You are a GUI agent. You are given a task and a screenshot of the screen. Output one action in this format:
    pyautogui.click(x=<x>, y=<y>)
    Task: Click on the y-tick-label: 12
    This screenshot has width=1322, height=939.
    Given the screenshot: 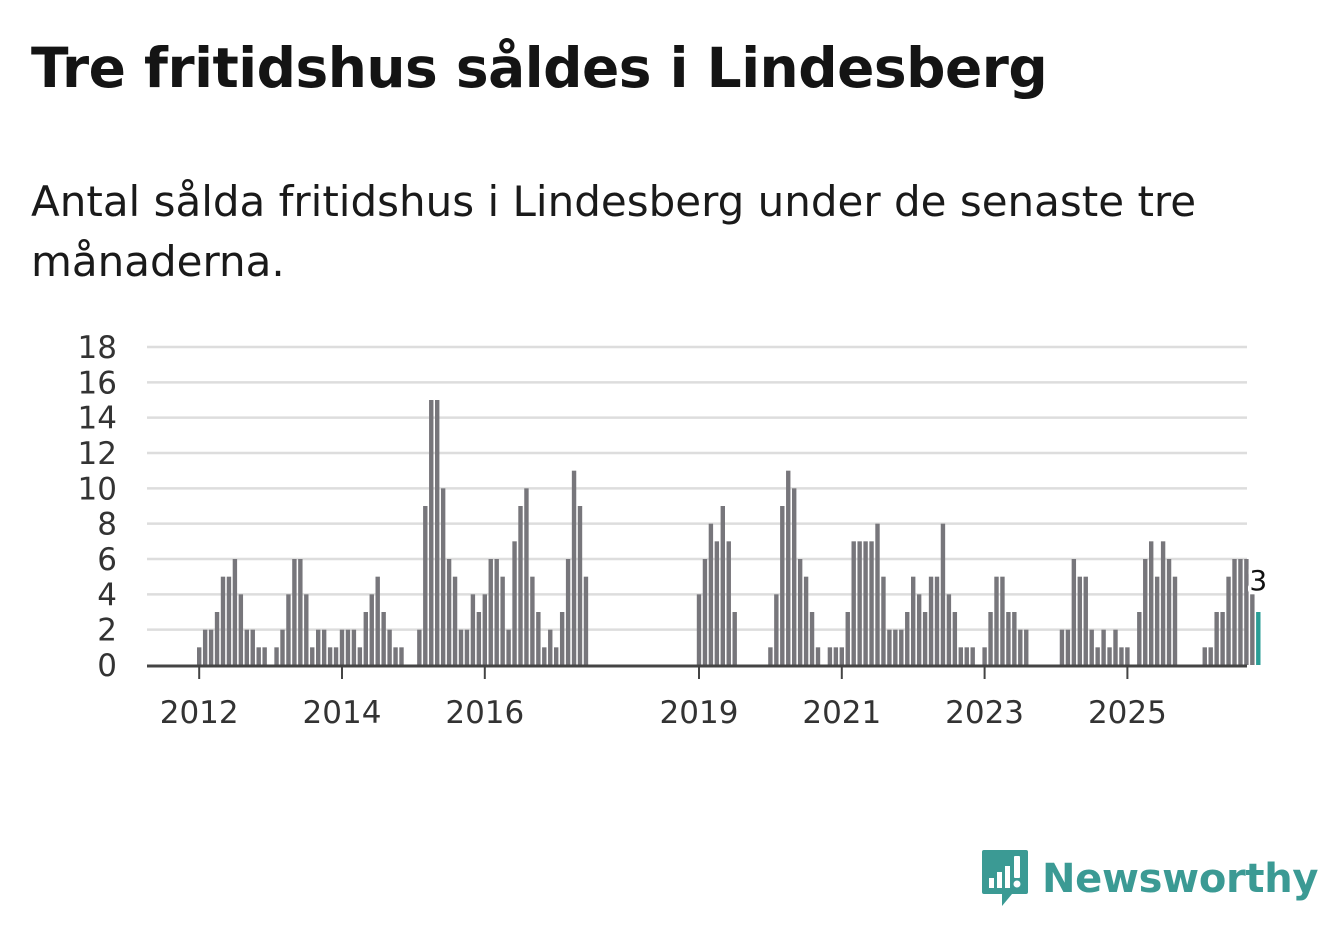 What is the action you would take?
    pyautogui.click(x=97, y=454)
    